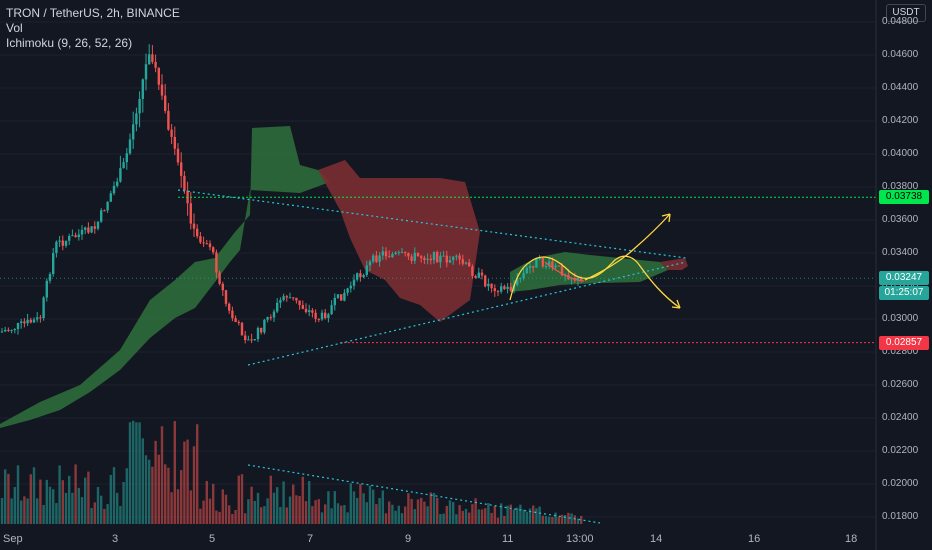 This screenshot has width=932, height=550. What do you see at coordinates (906, 13) in the screenshot?
I see `currency-button: USDT` at bounding box center [906, 13].